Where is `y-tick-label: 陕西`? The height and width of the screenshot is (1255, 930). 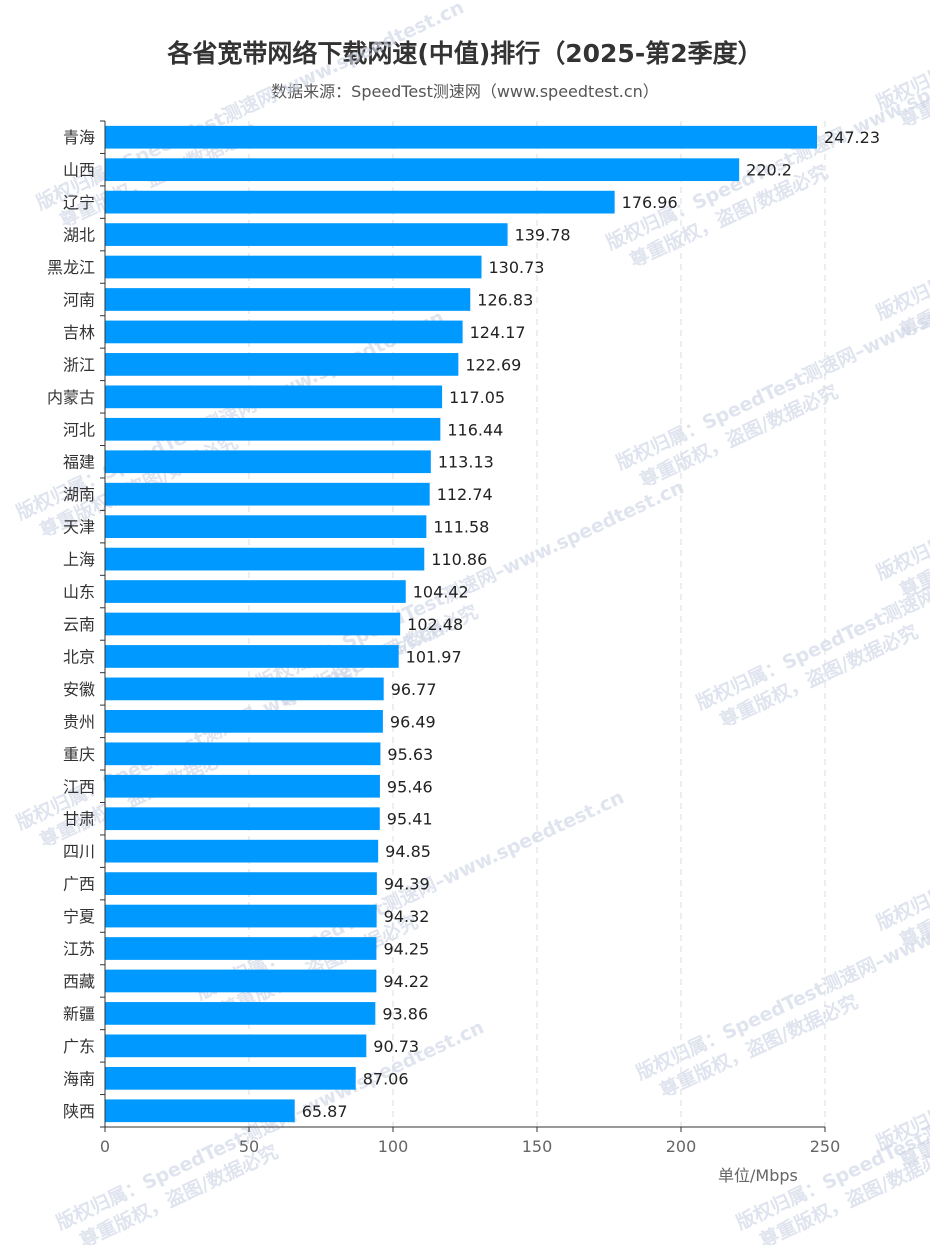 y-tick-label: 陕西 is located at coordinates (79, 1111).